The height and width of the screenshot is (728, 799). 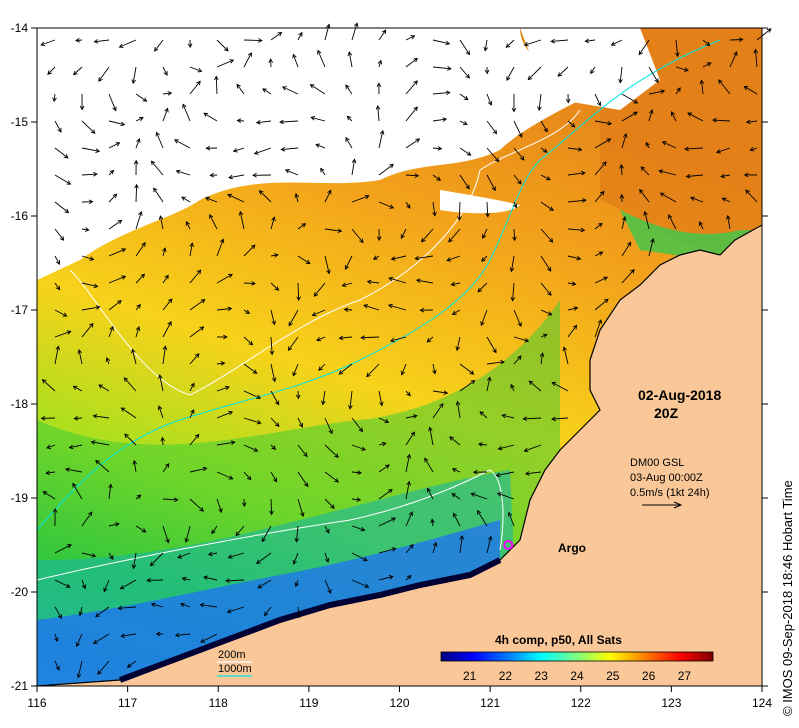 What do you see at coordinates (577, 676) in the screenshot?
I see `colorbar-tick-label: 24` at bounding box center [577, 676].